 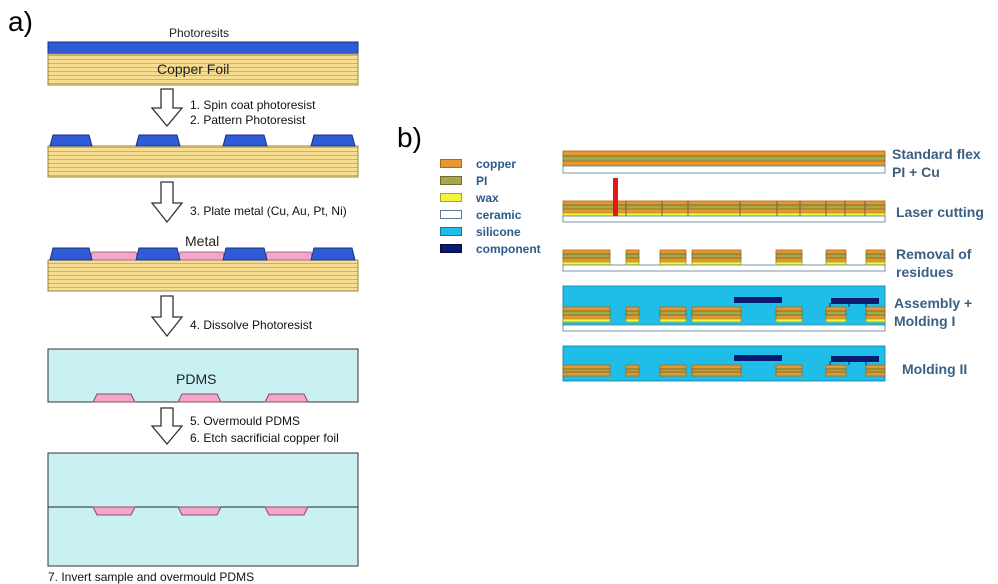 I want to click on step-6-text: 6. Etch sacrificial copper foil, so click(x=264, y=438).